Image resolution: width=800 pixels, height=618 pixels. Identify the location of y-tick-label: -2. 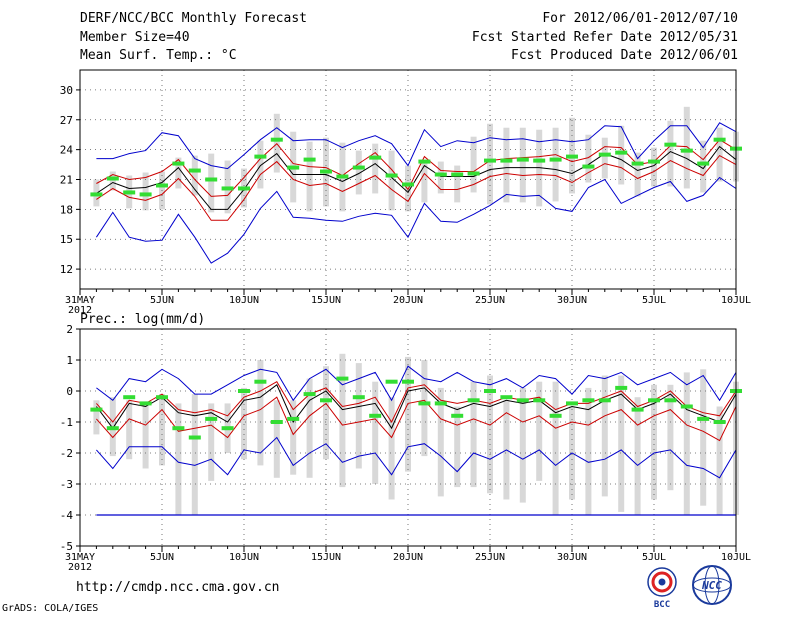
(66, 453).